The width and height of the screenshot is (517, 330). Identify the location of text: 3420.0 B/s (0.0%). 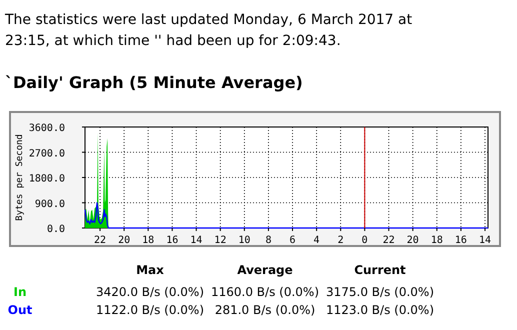
(150, 292).